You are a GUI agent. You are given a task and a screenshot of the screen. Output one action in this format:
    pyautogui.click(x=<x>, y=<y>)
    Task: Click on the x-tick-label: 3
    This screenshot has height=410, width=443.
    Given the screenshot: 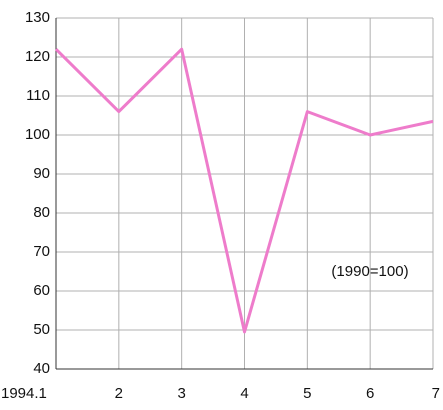 What is the action you would take?
    pyautogui.click(x=181, y=393)
    